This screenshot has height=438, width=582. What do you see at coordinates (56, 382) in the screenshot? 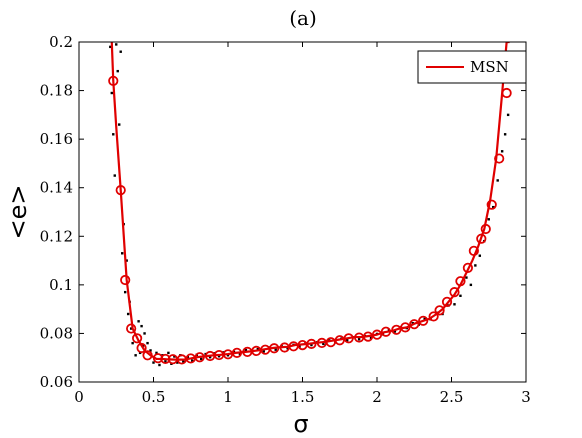
I see `y-tick-label: 0.06` at bounding box center [56, 382].